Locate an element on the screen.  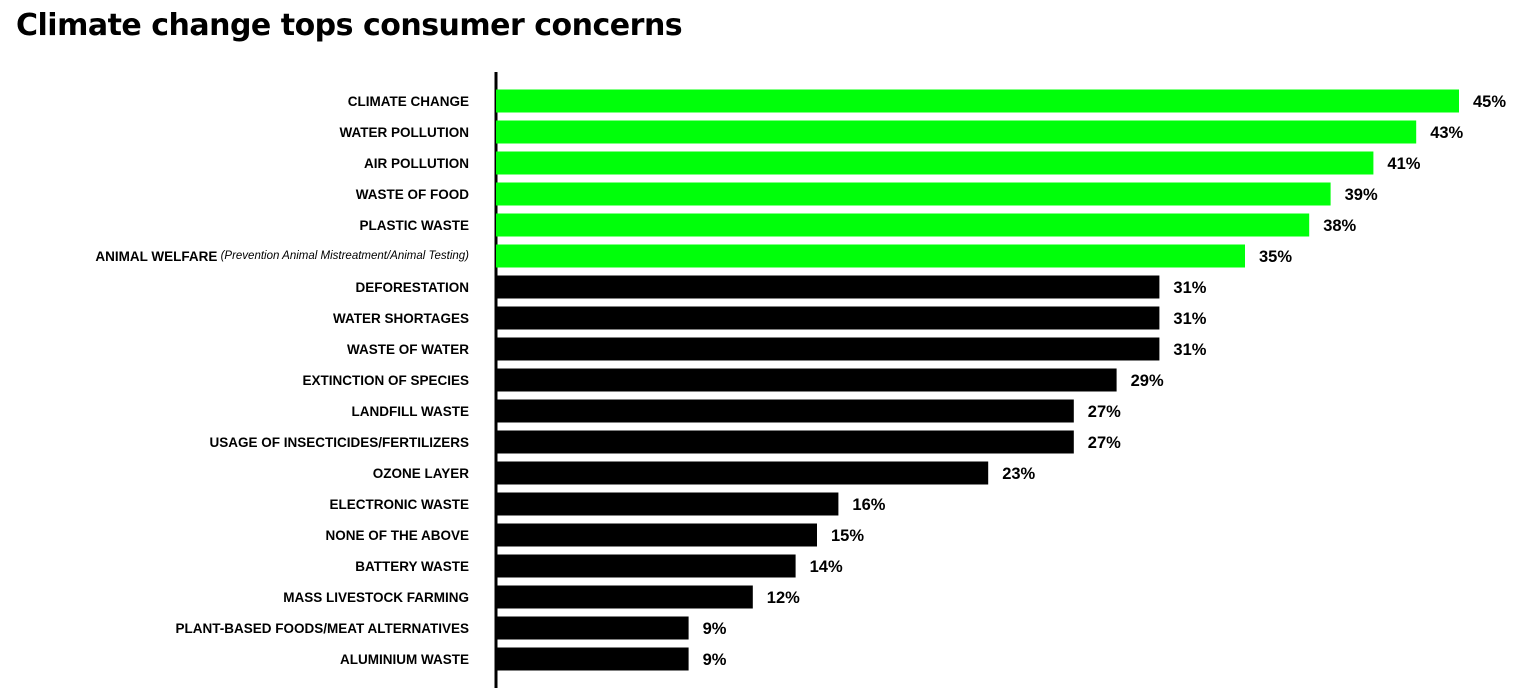
value-label-water-shortages: 31% is located at coordinates (1189, 319).